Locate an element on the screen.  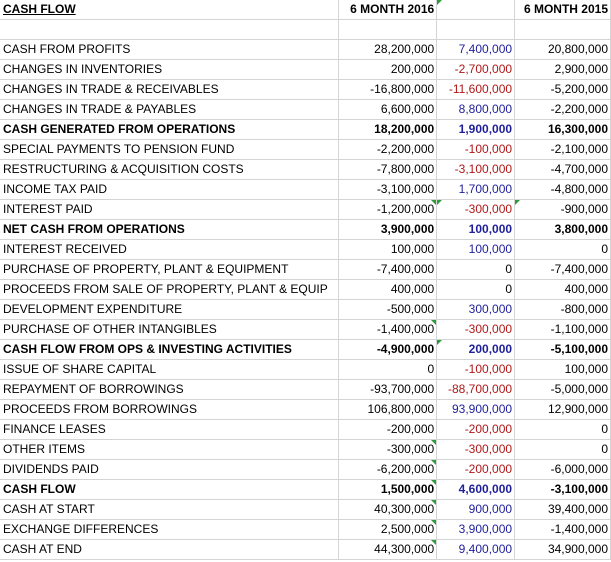
value-2015-cell: 39,400,000 is located at coordinates (562, 509).